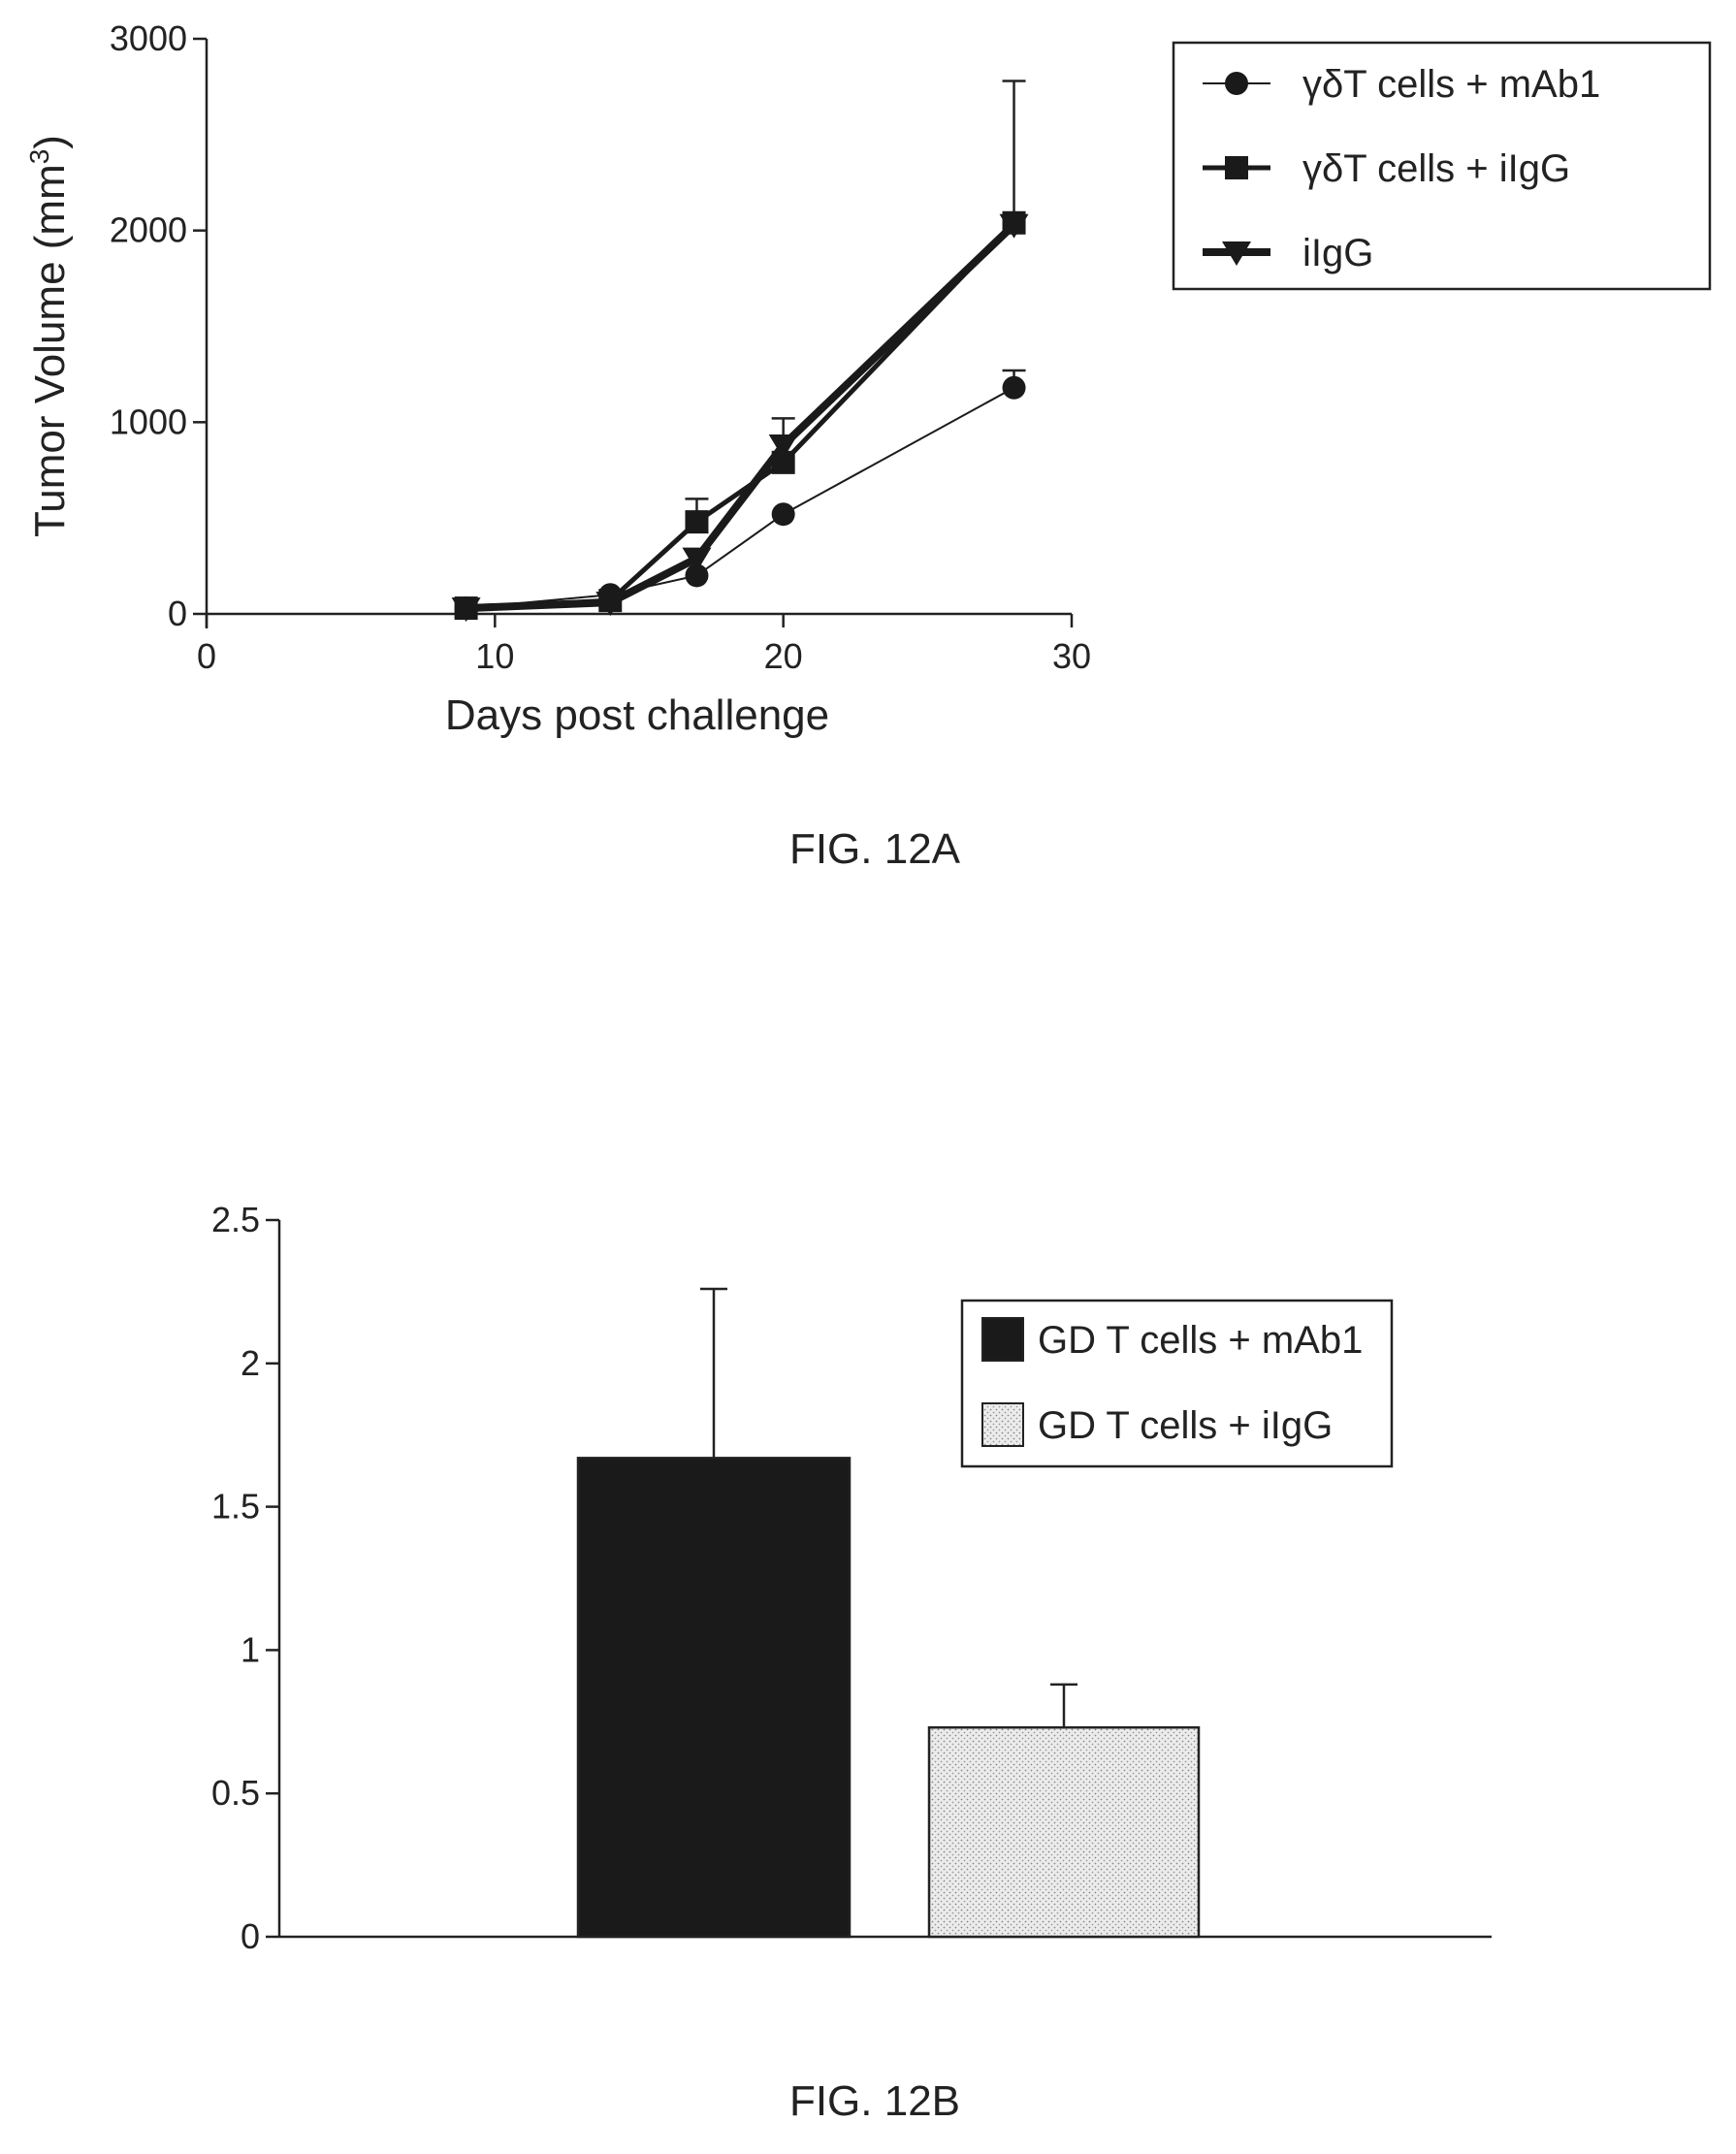 The image size is (1736, 2154). What do you see at coordinates (1451, 85) in the screenshot?
I see `legend-label: γδT cells + mAb1` at bounding box center [1451, 85].